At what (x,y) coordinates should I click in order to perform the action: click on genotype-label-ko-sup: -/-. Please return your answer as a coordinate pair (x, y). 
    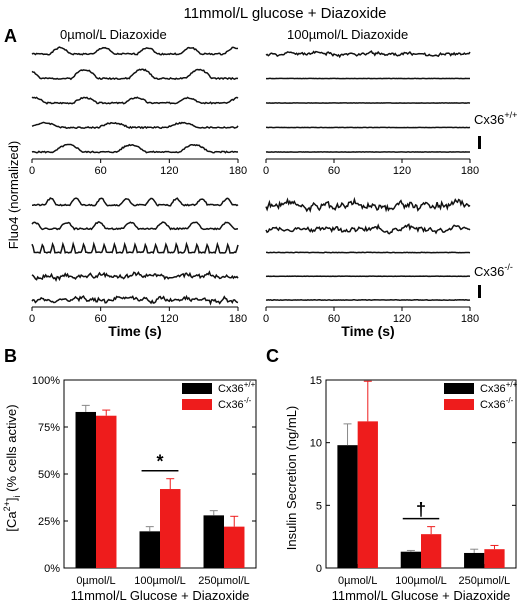
    Looking at the image, I should click on (508, 267).